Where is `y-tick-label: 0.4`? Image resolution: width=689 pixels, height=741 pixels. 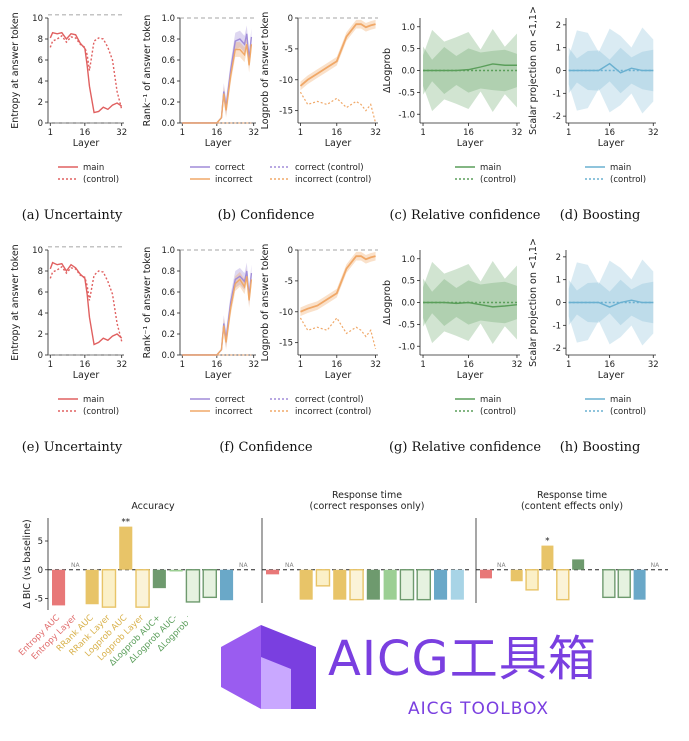
y-tick-label: 0.4 is located at coordinates (168, 82).